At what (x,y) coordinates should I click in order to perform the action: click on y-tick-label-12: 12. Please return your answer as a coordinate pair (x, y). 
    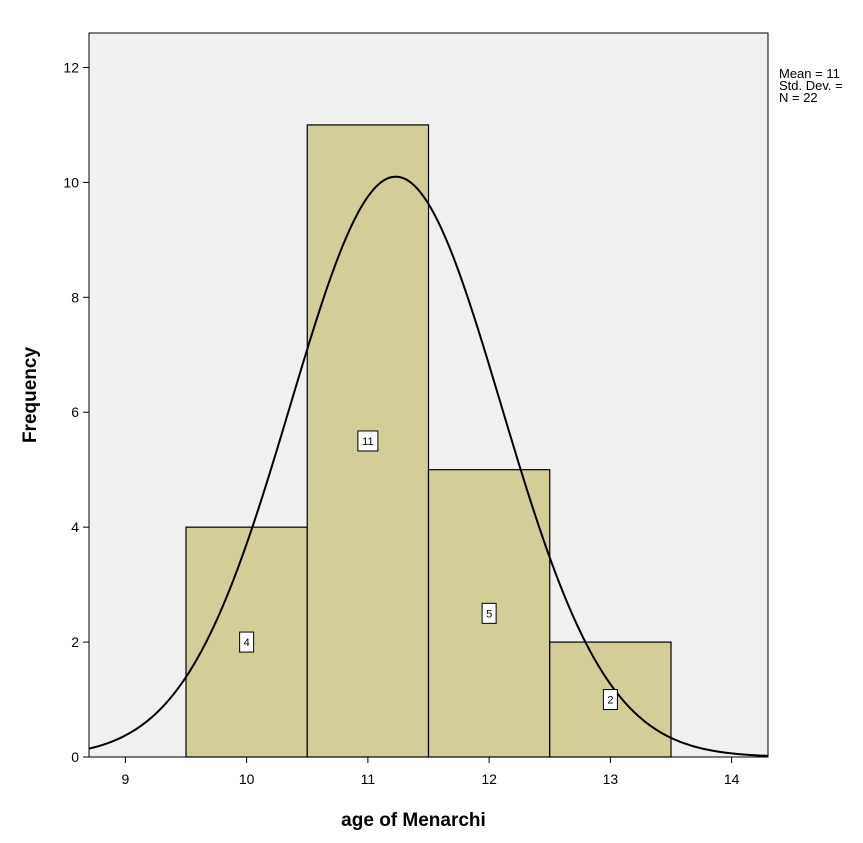
    Looking at the image, I should click on (71, 67).